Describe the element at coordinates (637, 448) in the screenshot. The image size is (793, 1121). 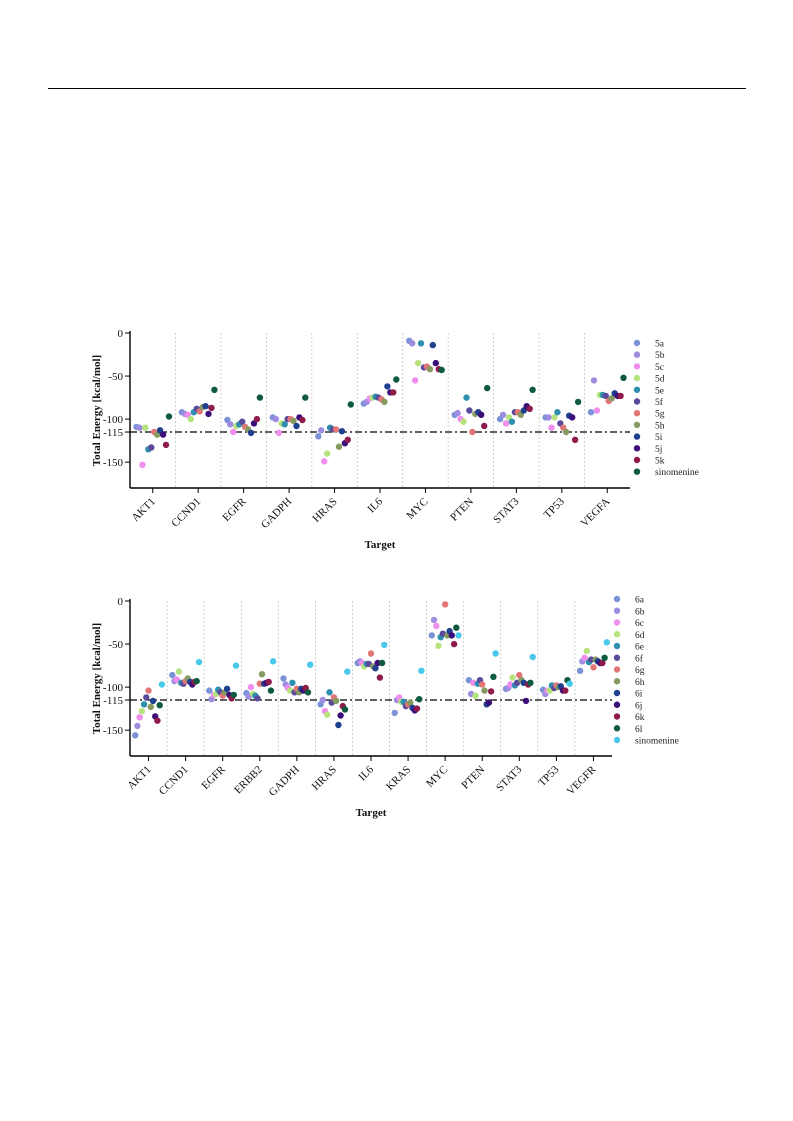
I see `legend-marker-5j` at that location.